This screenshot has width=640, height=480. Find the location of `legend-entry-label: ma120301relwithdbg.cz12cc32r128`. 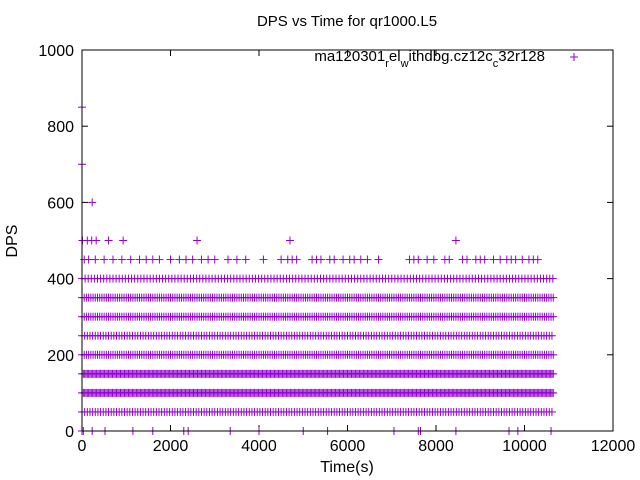

legend-entry-label: ma120301relwithdbg.cz12cc32r128 is located at coordinates (429, 59).